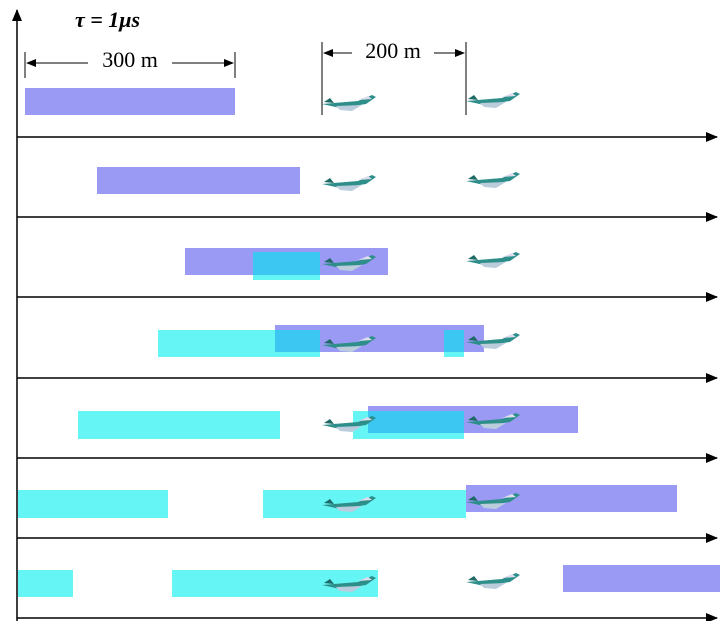 The width and height of the screenshot is (720, 621). I want to click on pulse-length-label: 300 m, so click(130, 59).